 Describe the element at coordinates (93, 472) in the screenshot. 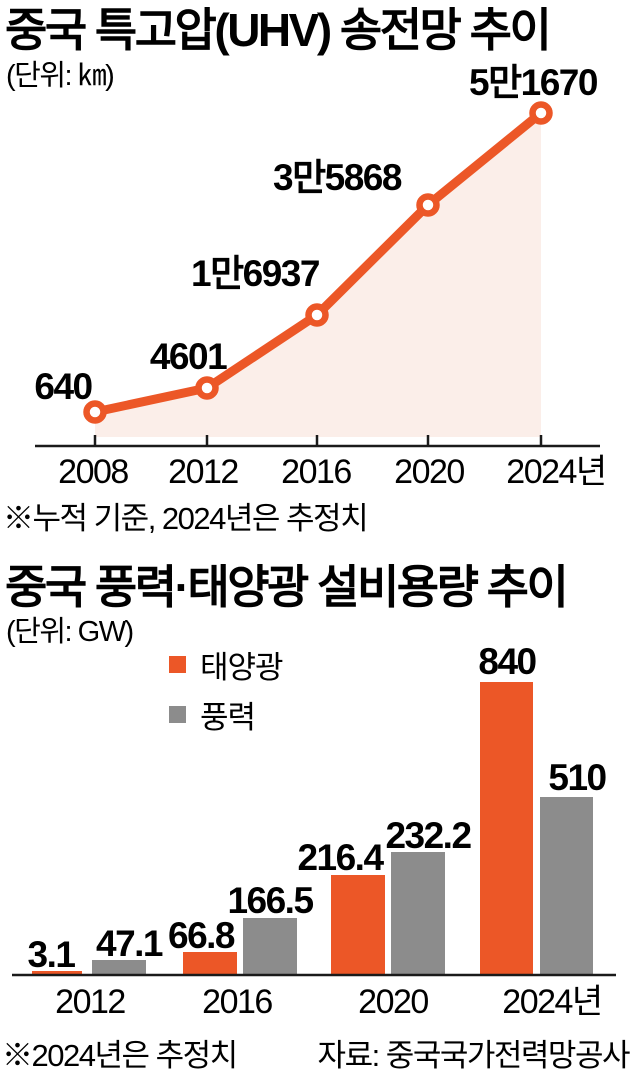

I see `line-year-label: 2008` at that location.